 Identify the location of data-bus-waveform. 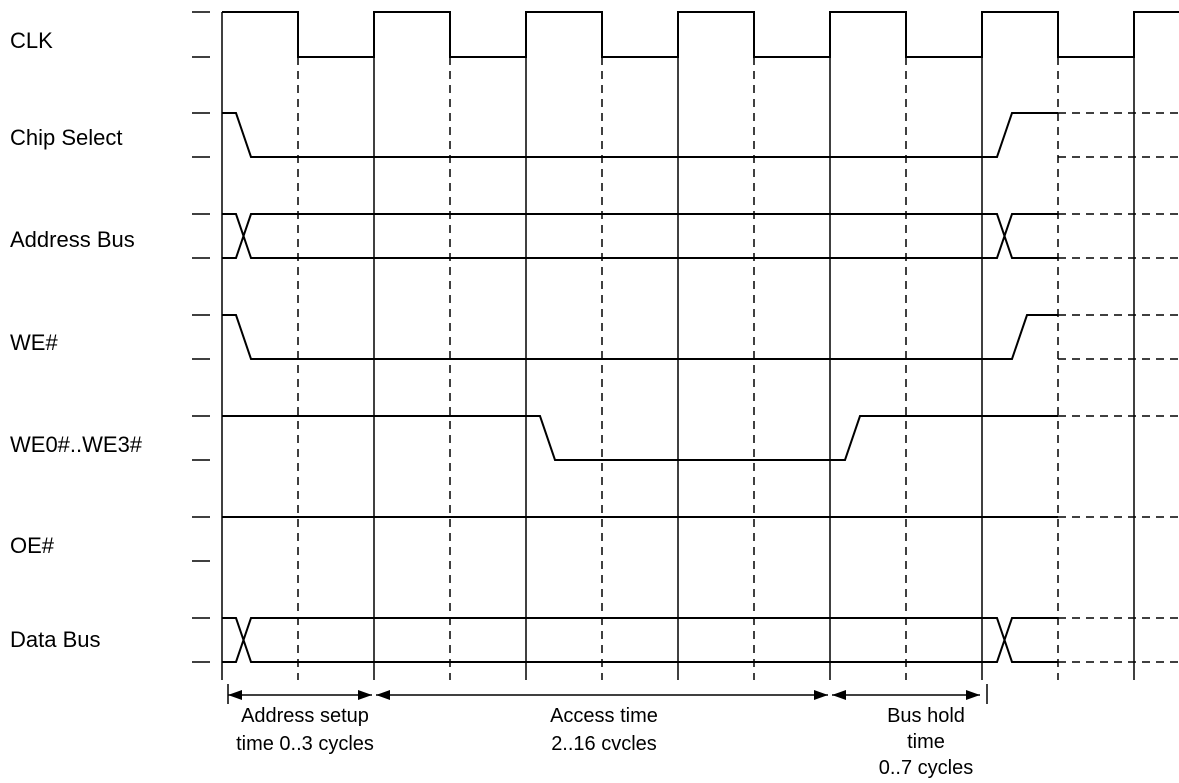
(700, 640).